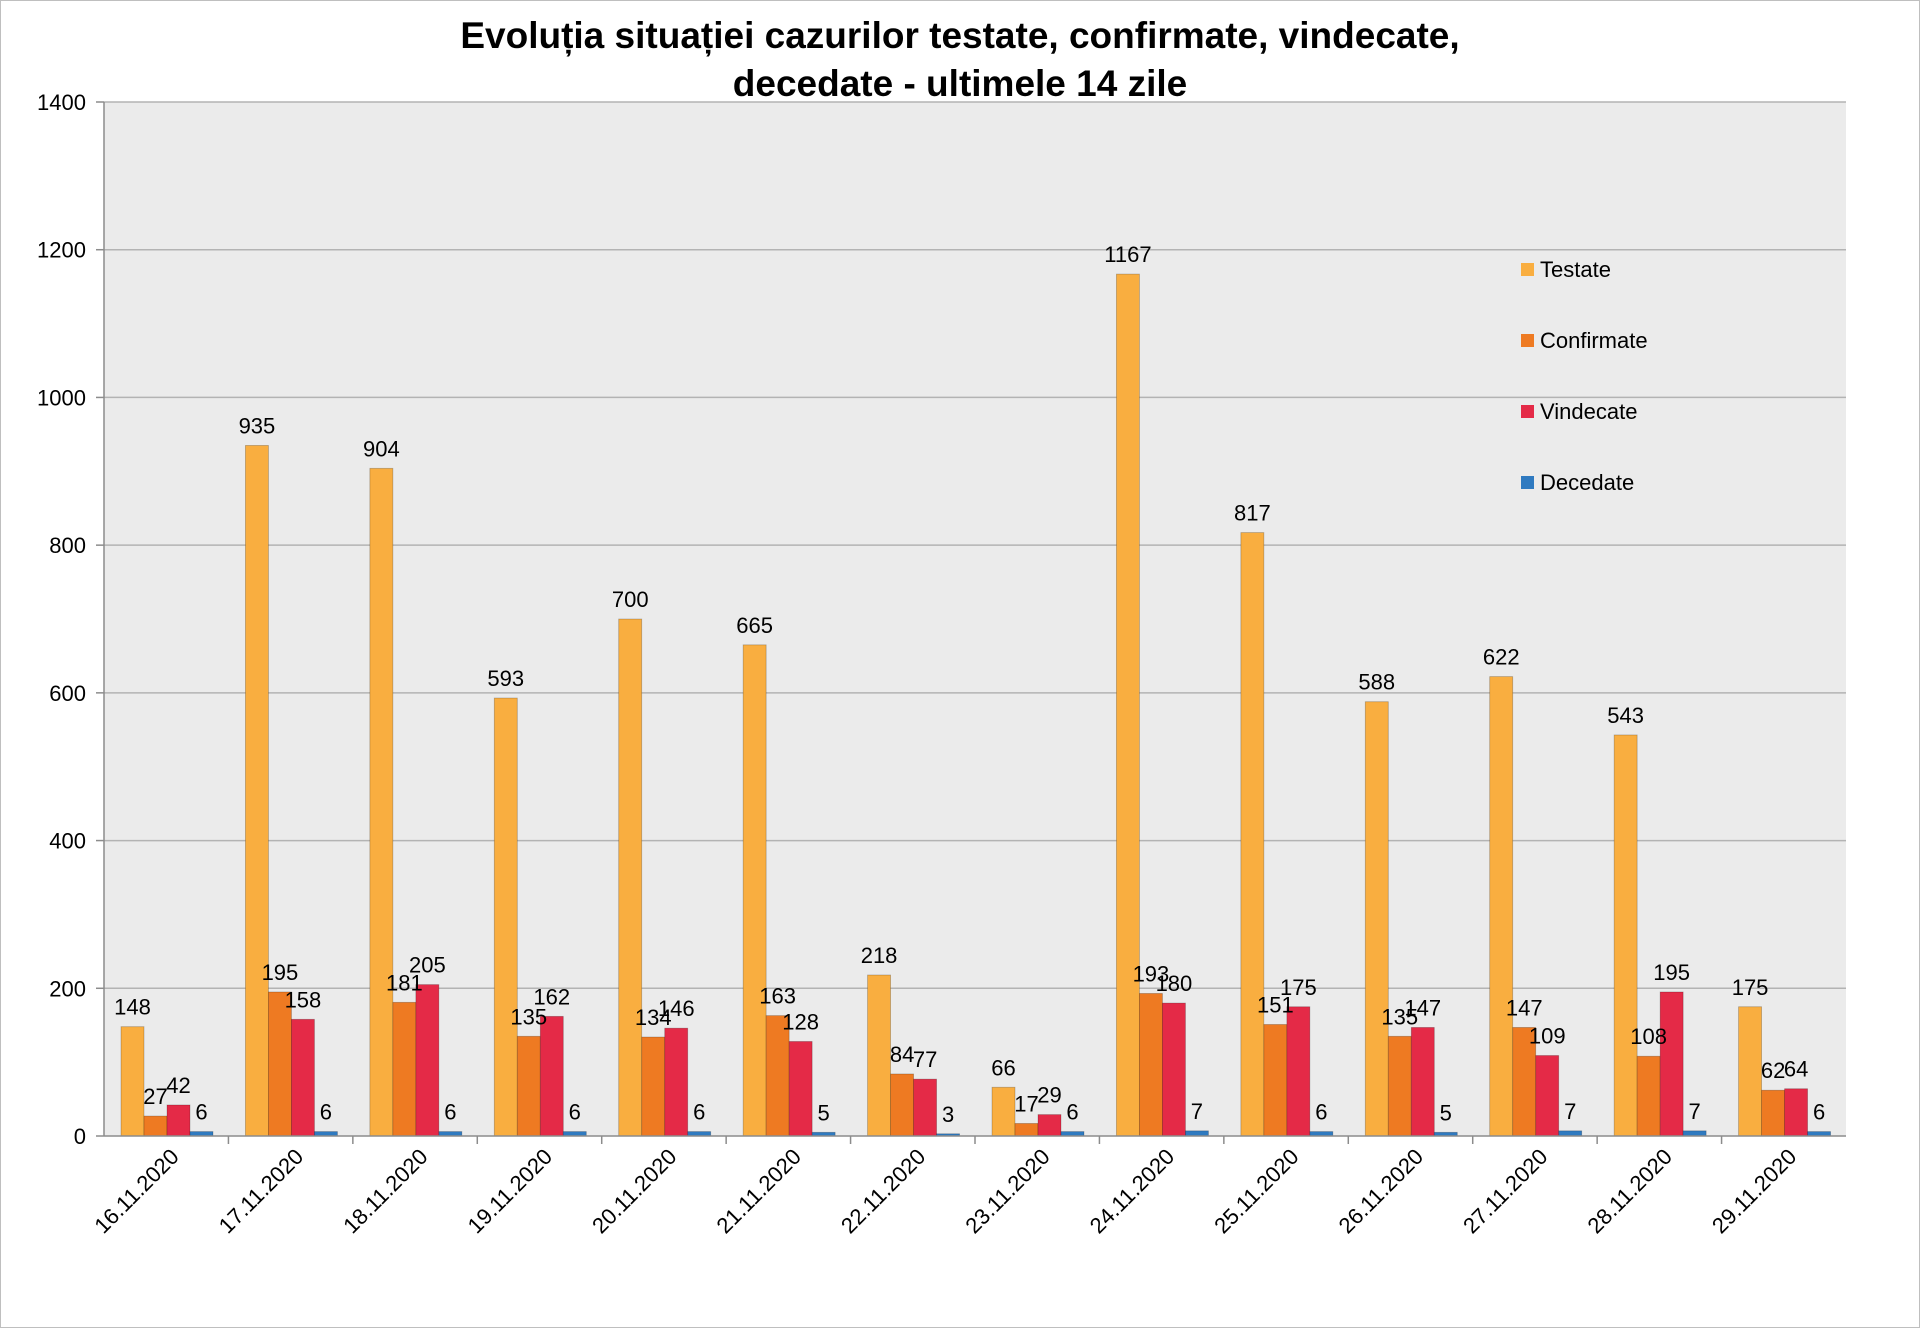 The width and height of the screenshot is (1920, 1328). What do you see at coordinates (1298, 987) in the screenshot?
I see `data-label-vindecate: 175` at bounding box center [1298, 987].